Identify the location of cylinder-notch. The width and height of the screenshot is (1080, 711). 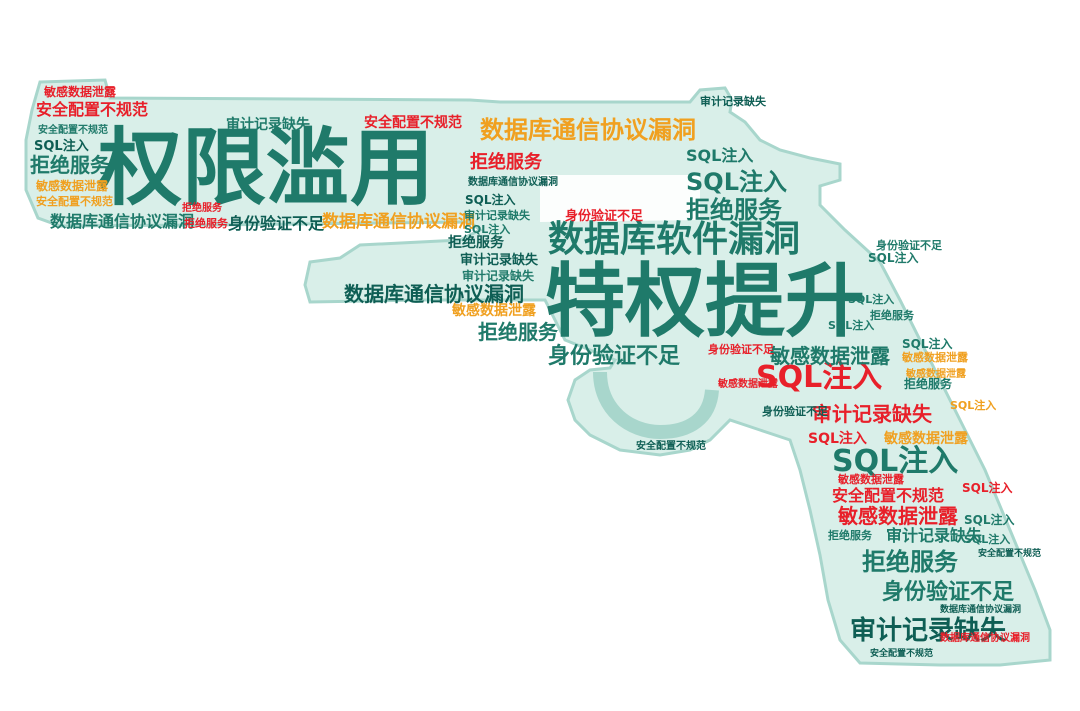
(620, 198).